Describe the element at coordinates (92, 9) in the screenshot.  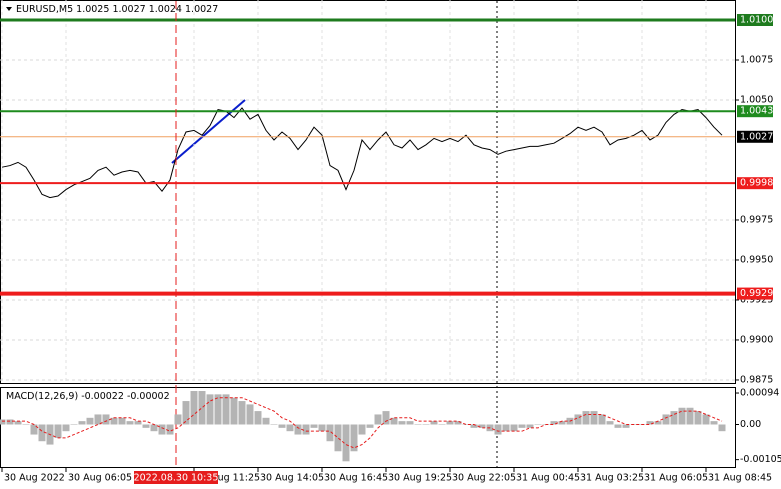
I see `open-price: 1.0025` at that location.